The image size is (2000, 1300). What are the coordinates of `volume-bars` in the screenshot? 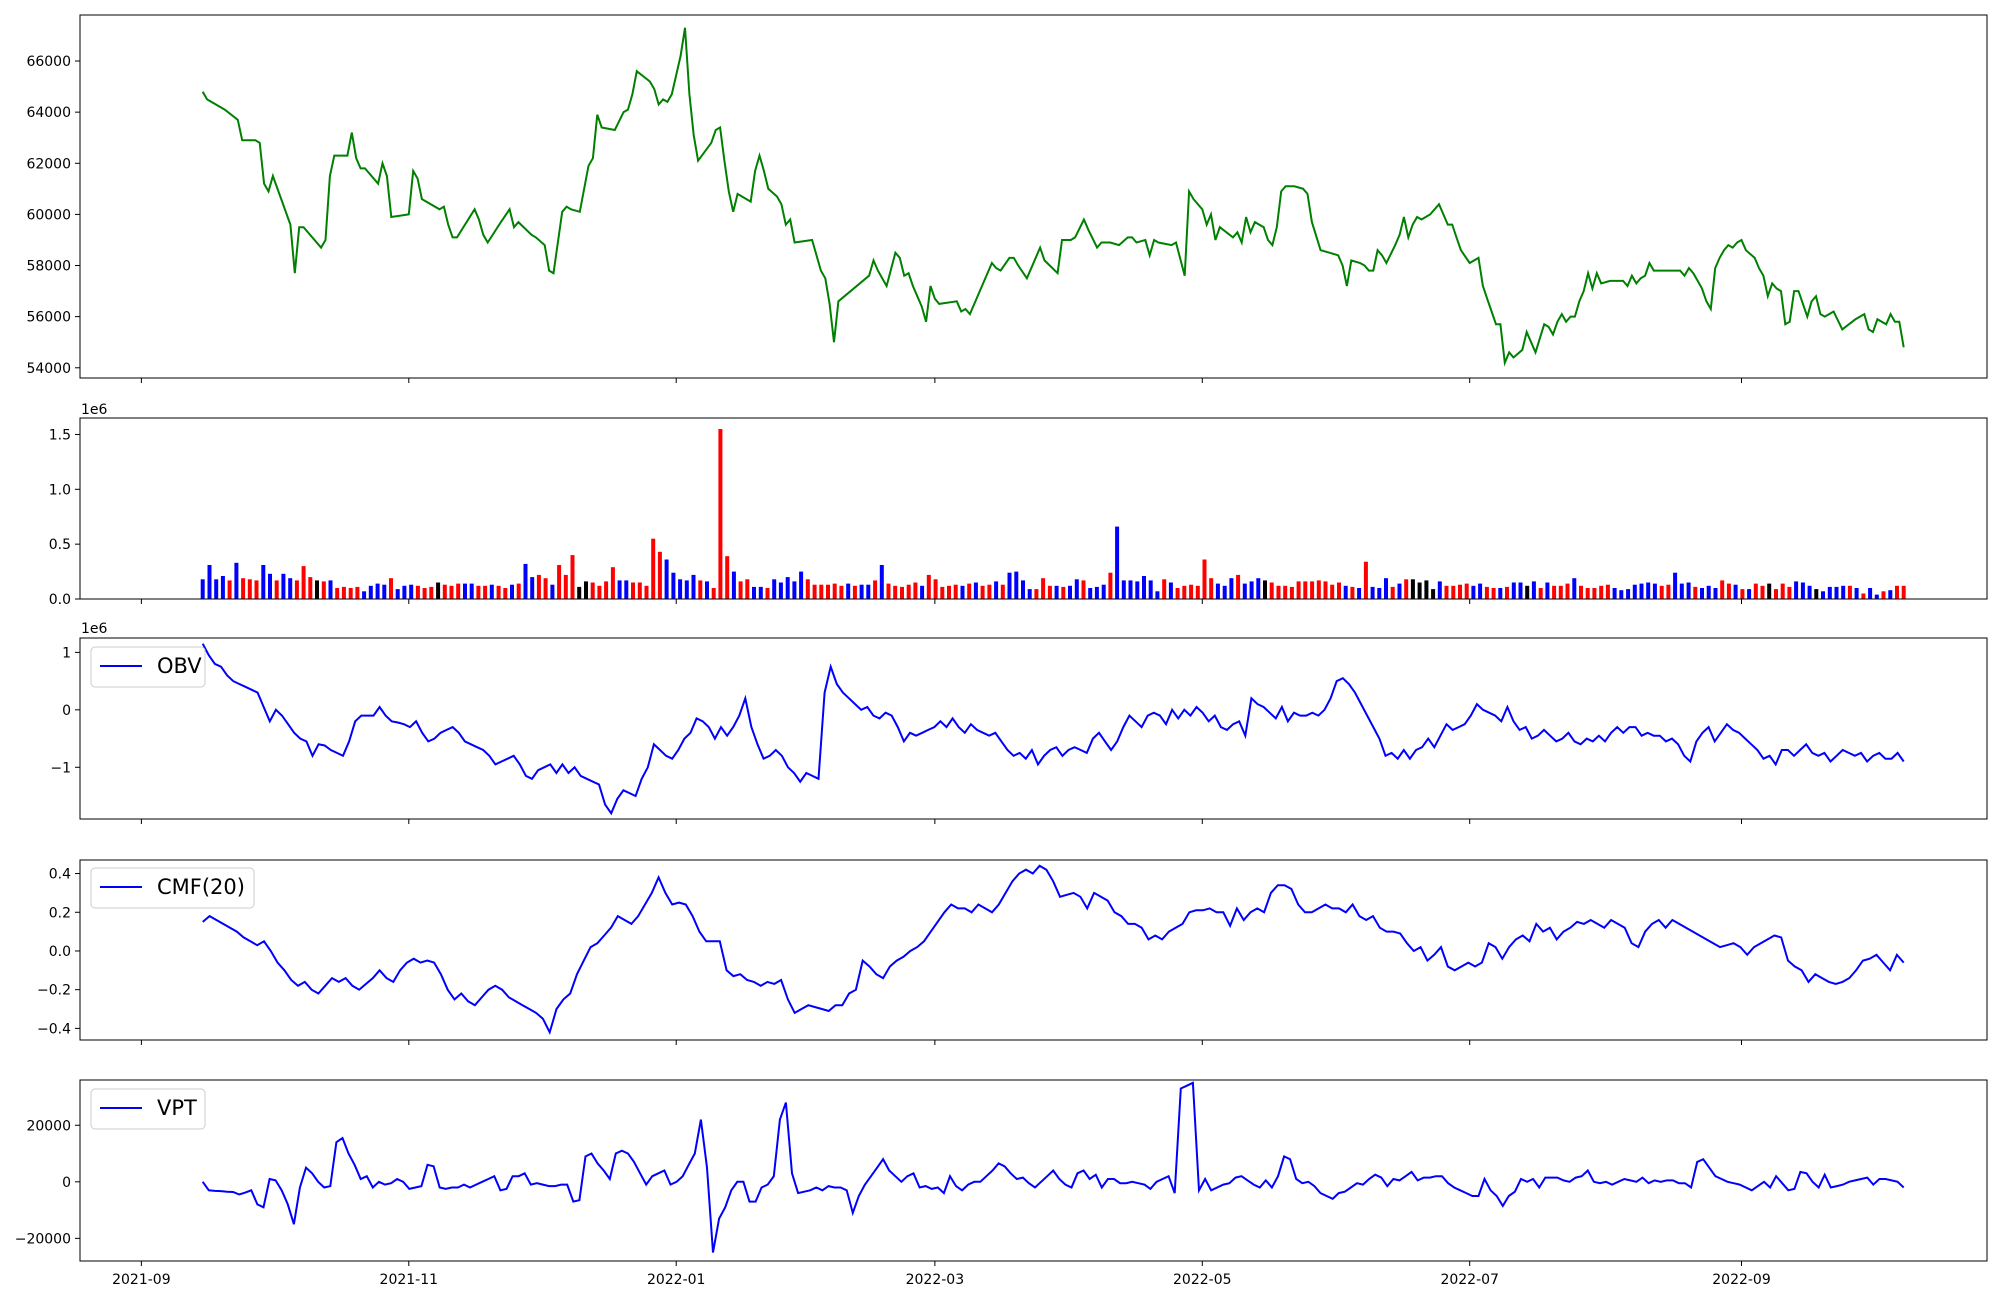 It's located at (1053, 514).